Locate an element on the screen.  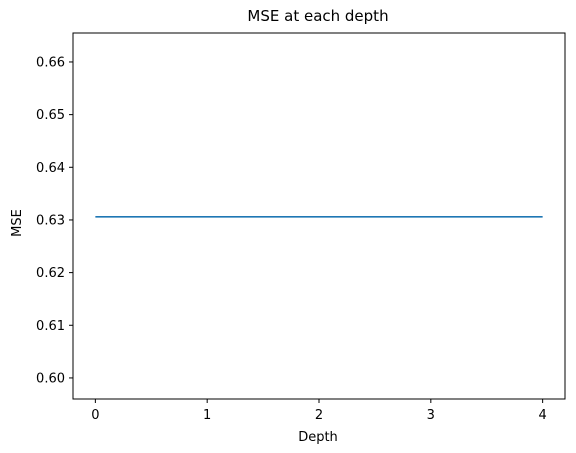
x-axis: 0 1 2 3 4 is located at coordinates (319, 411).